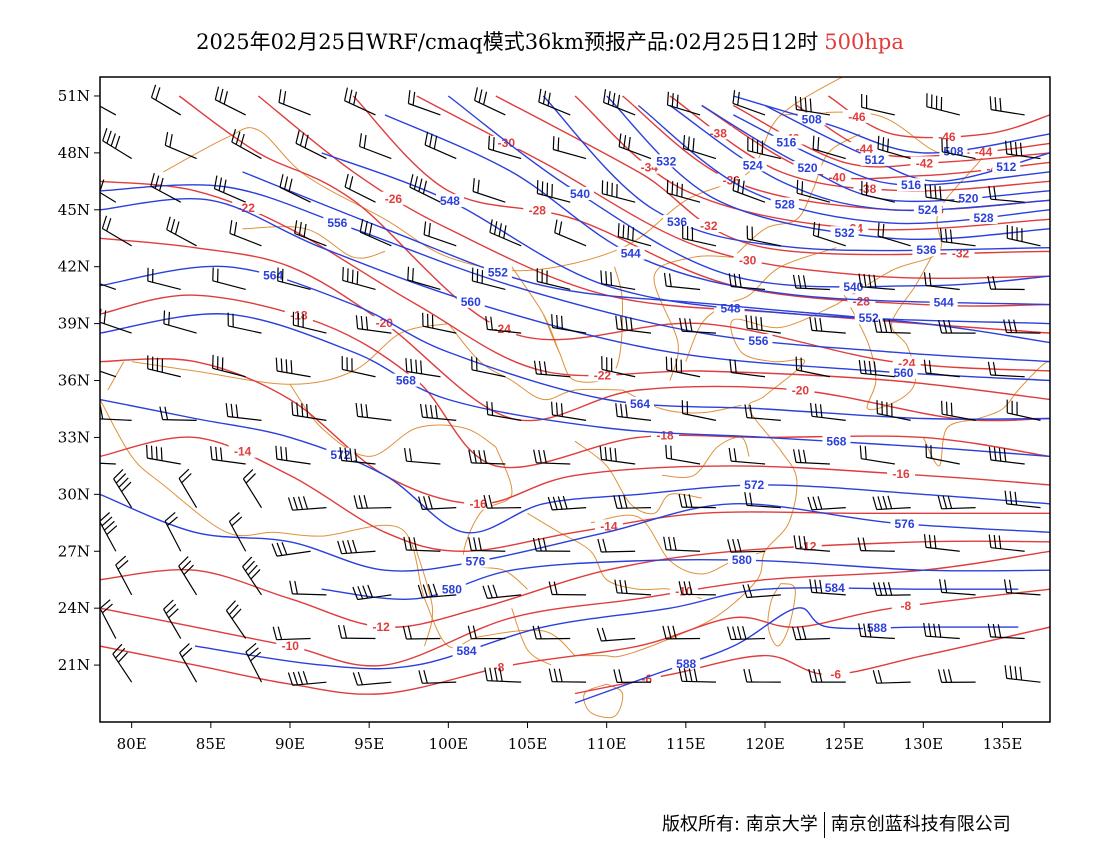  Describe the element at coordinates (753, 165) in the screenshot. I see `height-contour-label: 524` at that location.